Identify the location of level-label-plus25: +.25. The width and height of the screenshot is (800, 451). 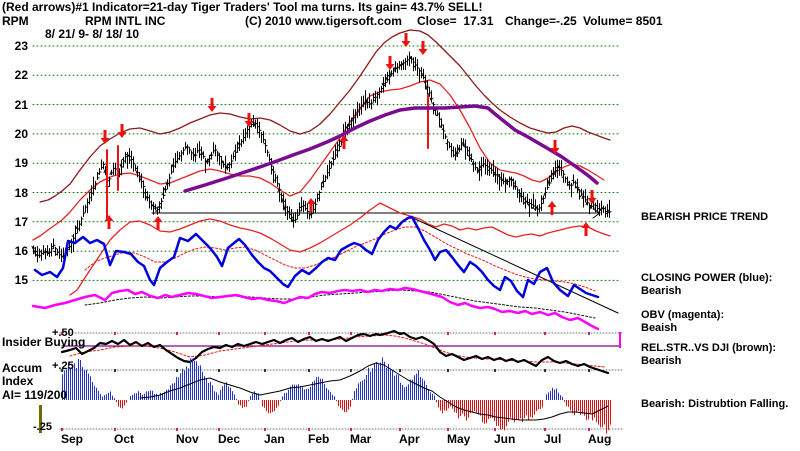
(63, 366).